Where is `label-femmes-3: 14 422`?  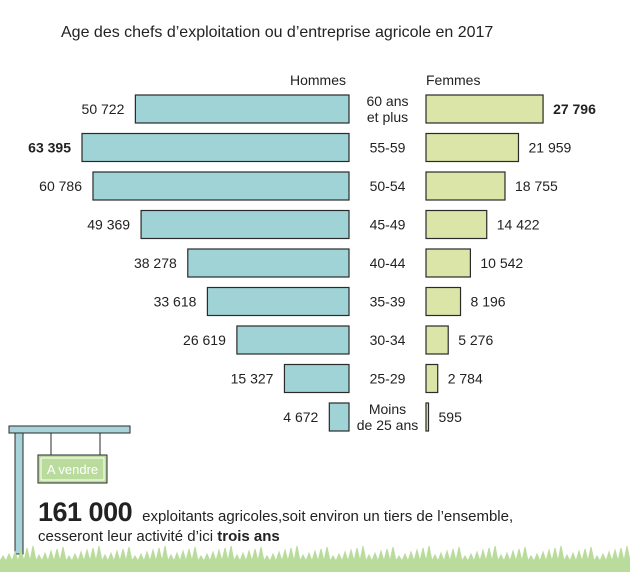
label-femmes-3: 14 422 is located at coordinates (518, 225).